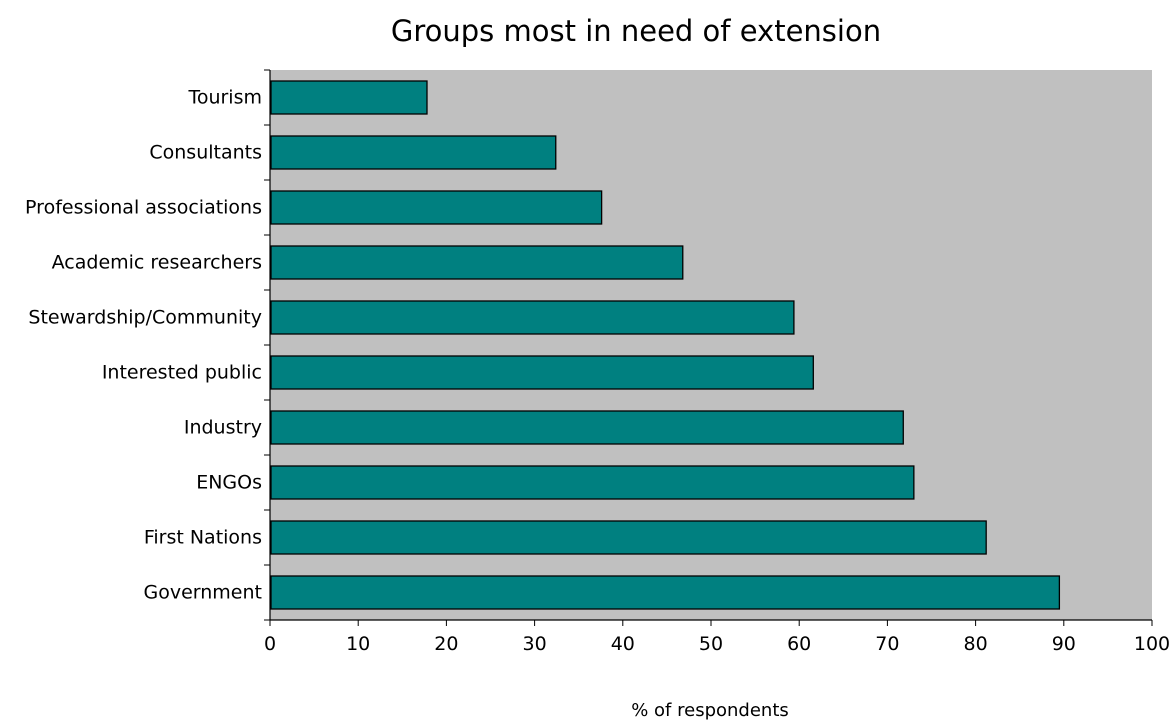 The image size is (1175, 725). I want to click on x-tick-labels: 0 10 20 30 40 50 60 70 80 90 100, so click(717, 644).